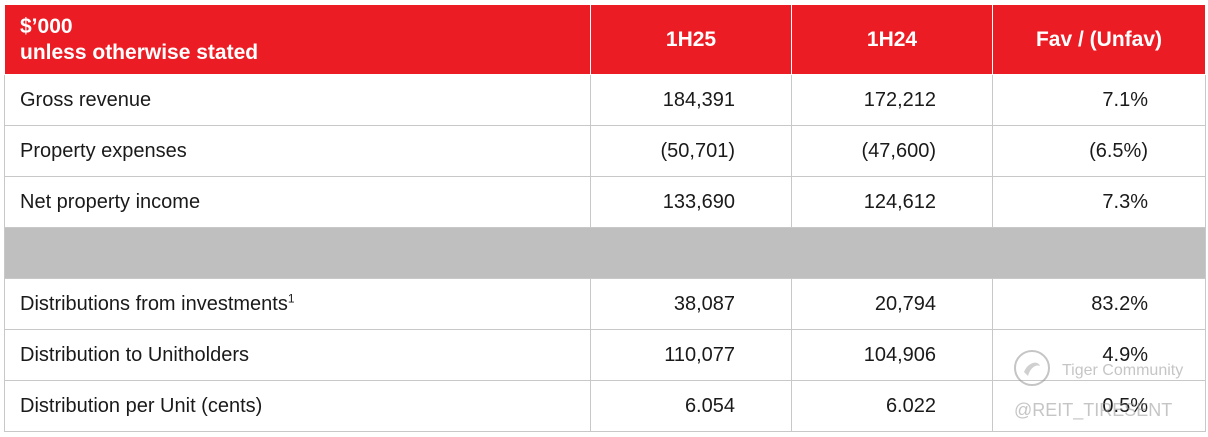 This screenshot has height=437, width=1208. I want to click on footnote-marker: 1, so click(291, 297).